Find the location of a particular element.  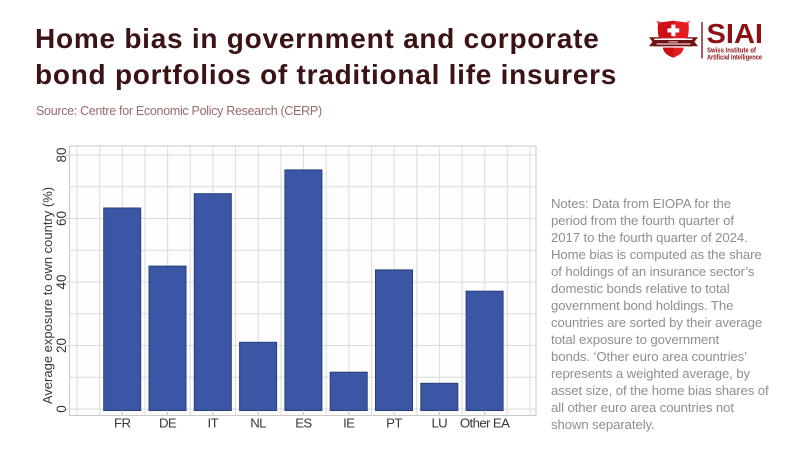

svg-text: FR is located at coordinates (122, 423).